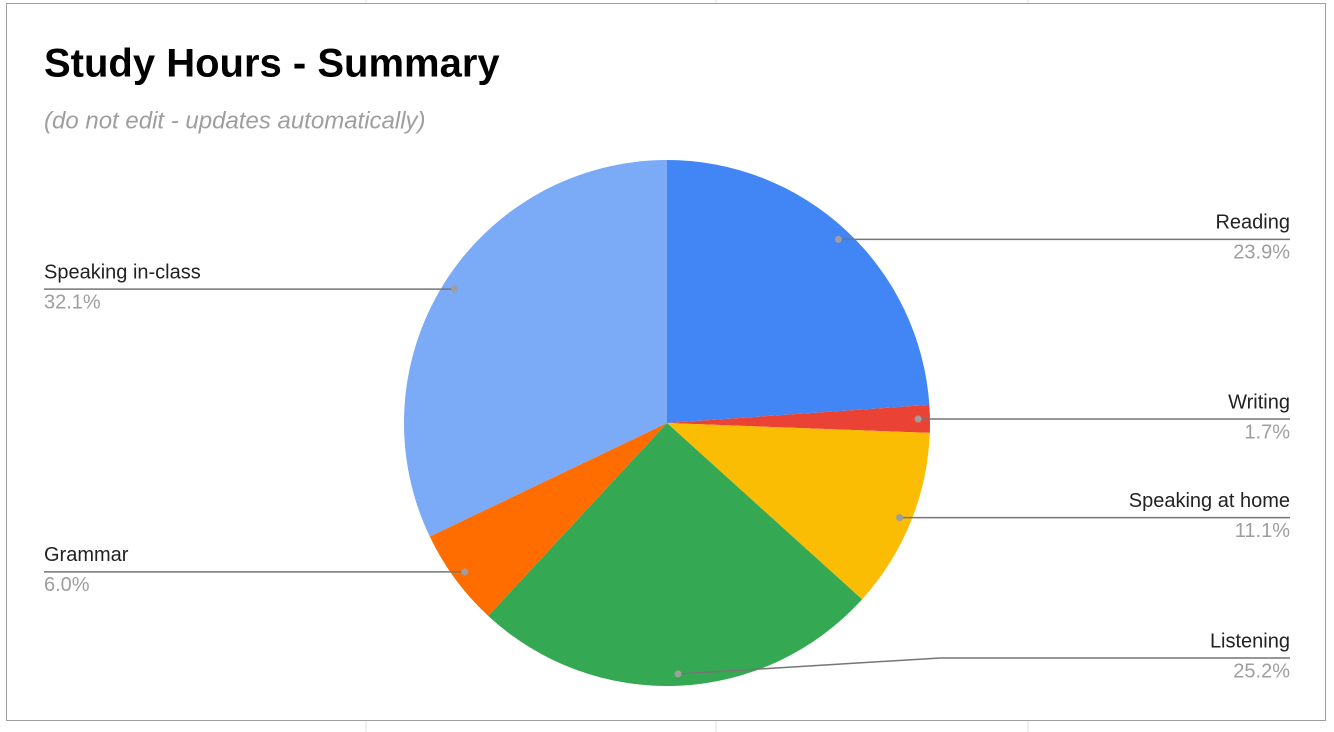 The image size is (1334, 732). What do you see at coordinates (272, 64) in the screenshot?
I see `chart-title: Study Hours - Summary` at bounding box center [272, 64].